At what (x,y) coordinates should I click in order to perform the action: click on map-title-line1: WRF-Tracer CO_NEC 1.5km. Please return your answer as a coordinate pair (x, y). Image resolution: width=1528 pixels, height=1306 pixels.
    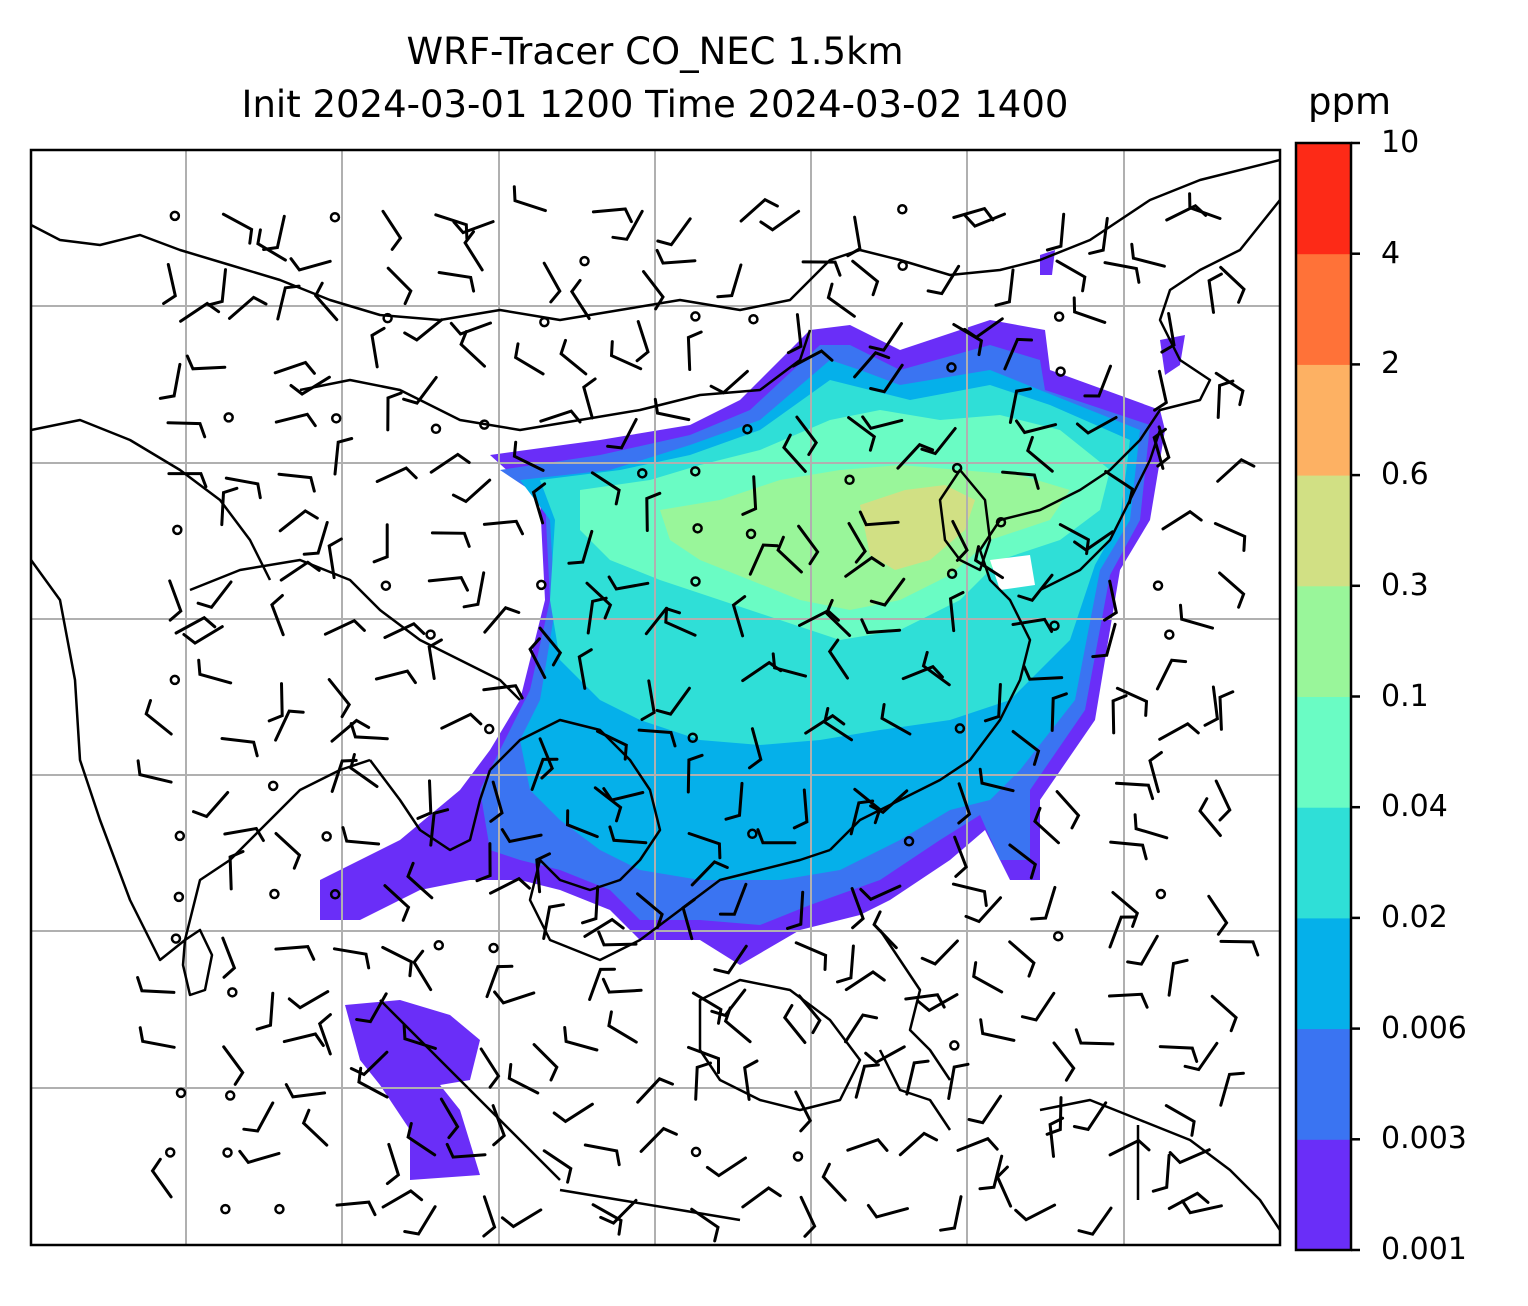
    Looking at the image, I should click on (655, 51).